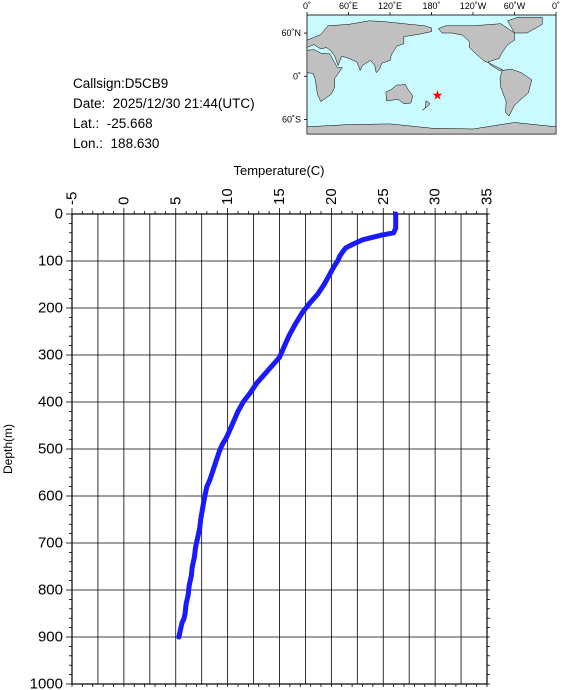  I want to click on map-lon-label: 120˚E, so click(390, 6).